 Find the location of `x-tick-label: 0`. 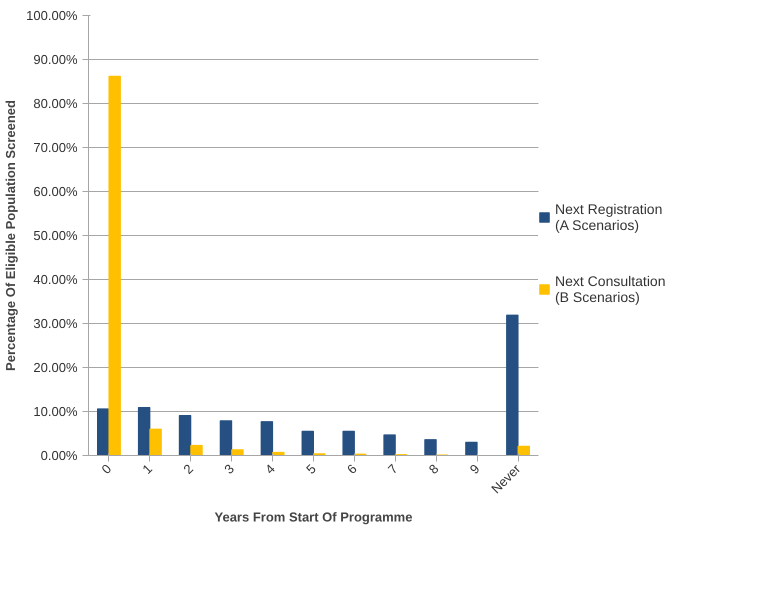

x-tick-label: 0 is located at coordinates (106, 469).